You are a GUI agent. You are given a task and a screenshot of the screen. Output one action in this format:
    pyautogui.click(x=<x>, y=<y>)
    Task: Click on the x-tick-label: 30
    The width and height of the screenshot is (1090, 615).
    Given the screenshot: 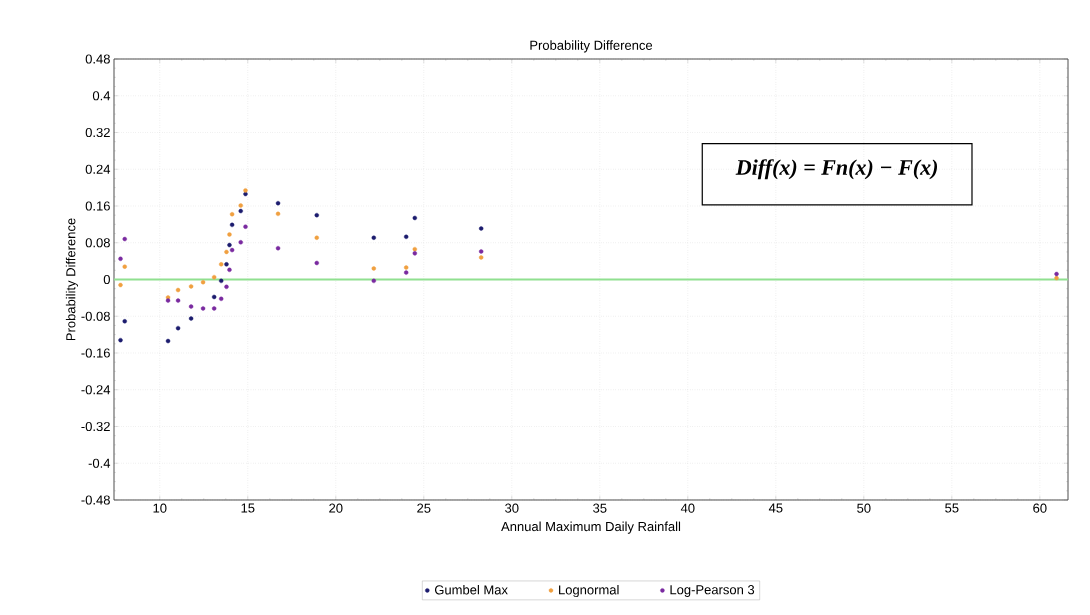 What is the action you would take?
    pyautogui.click(x=512, y=508)
    